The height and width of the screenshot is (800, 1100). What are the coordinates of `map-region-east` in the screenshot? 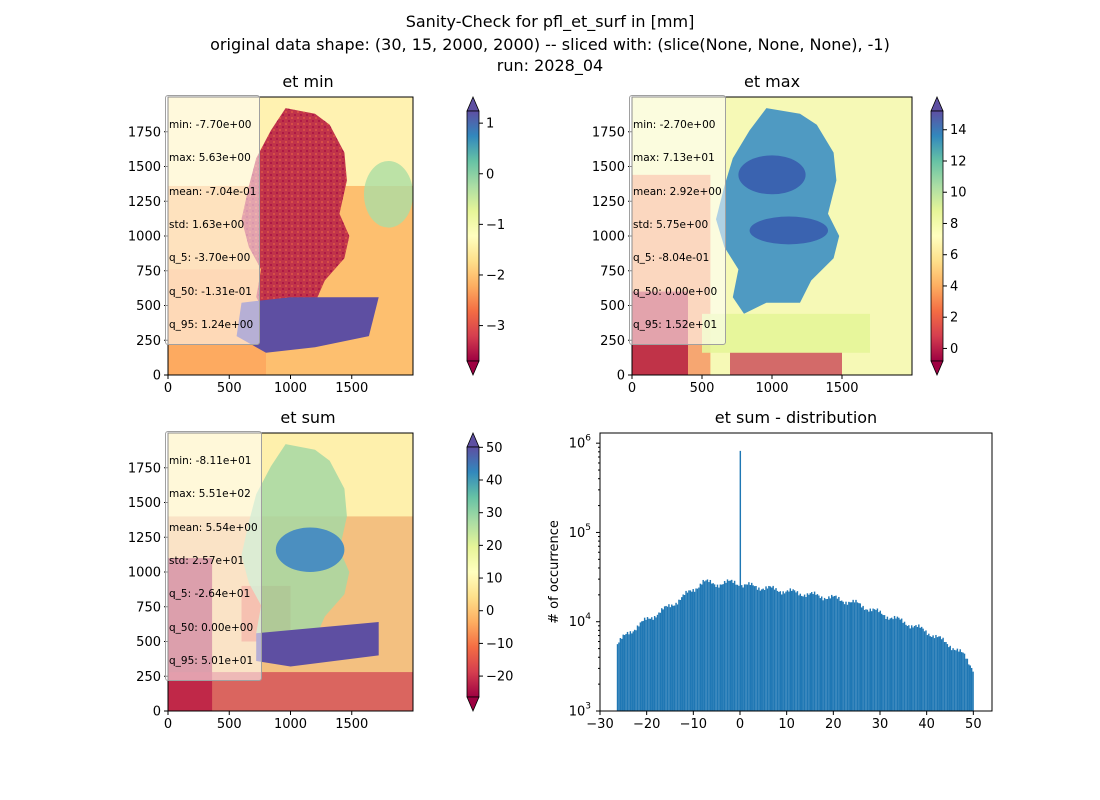 It's located at (388, 194).